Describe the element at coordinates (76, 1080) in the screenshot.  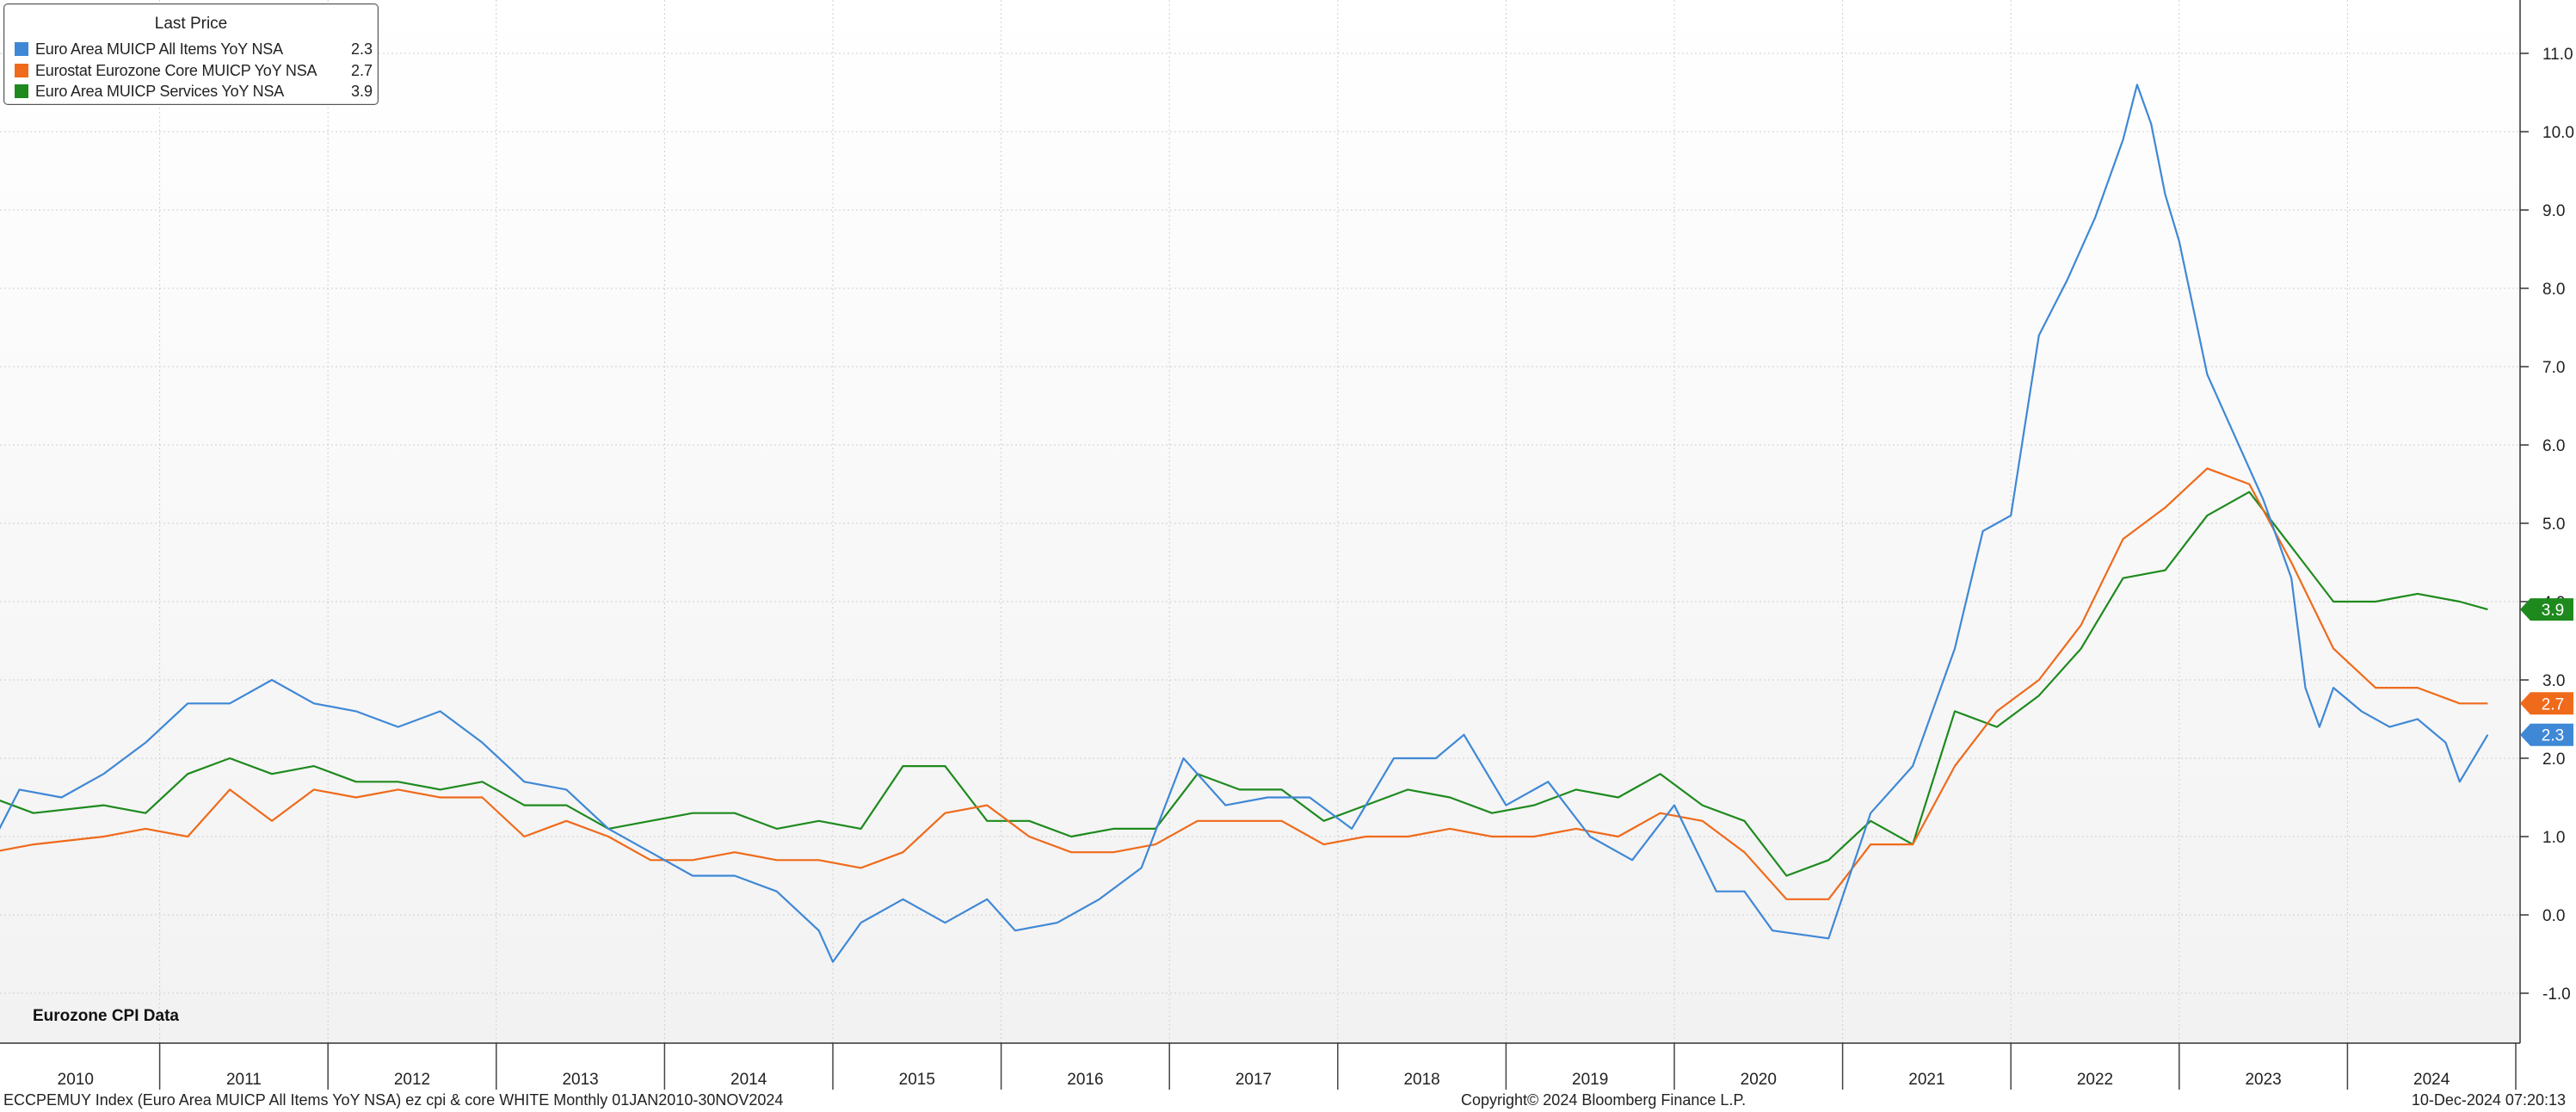
I see `x-tick-label: 2010` at that location.